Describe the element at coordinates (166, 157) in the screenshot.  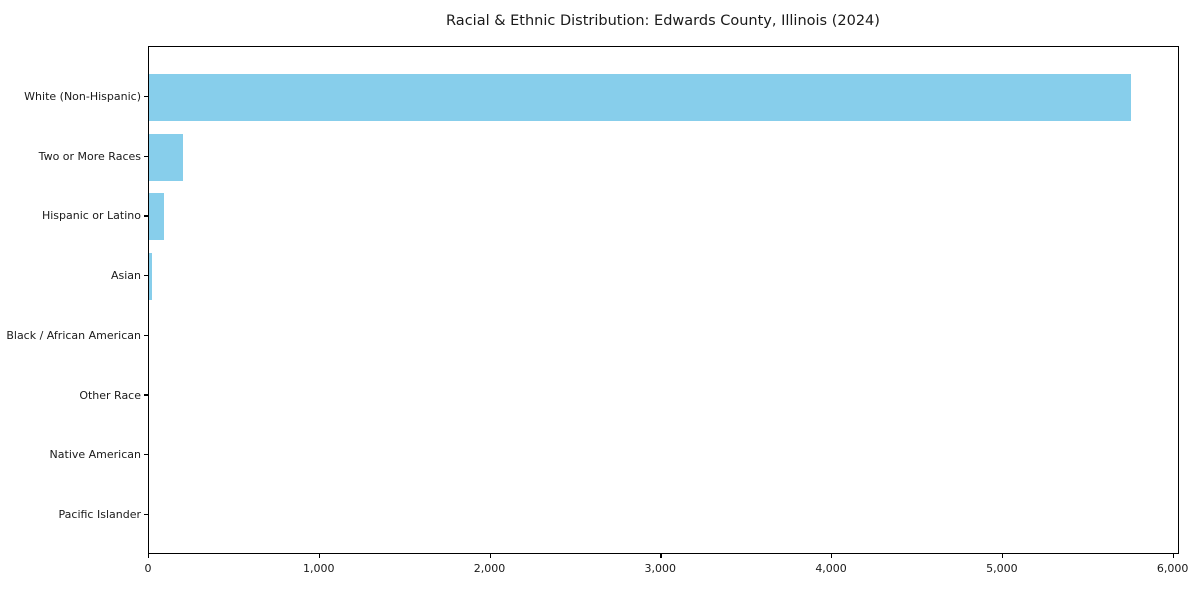
I see `bar-two-or-more-races` at that location.